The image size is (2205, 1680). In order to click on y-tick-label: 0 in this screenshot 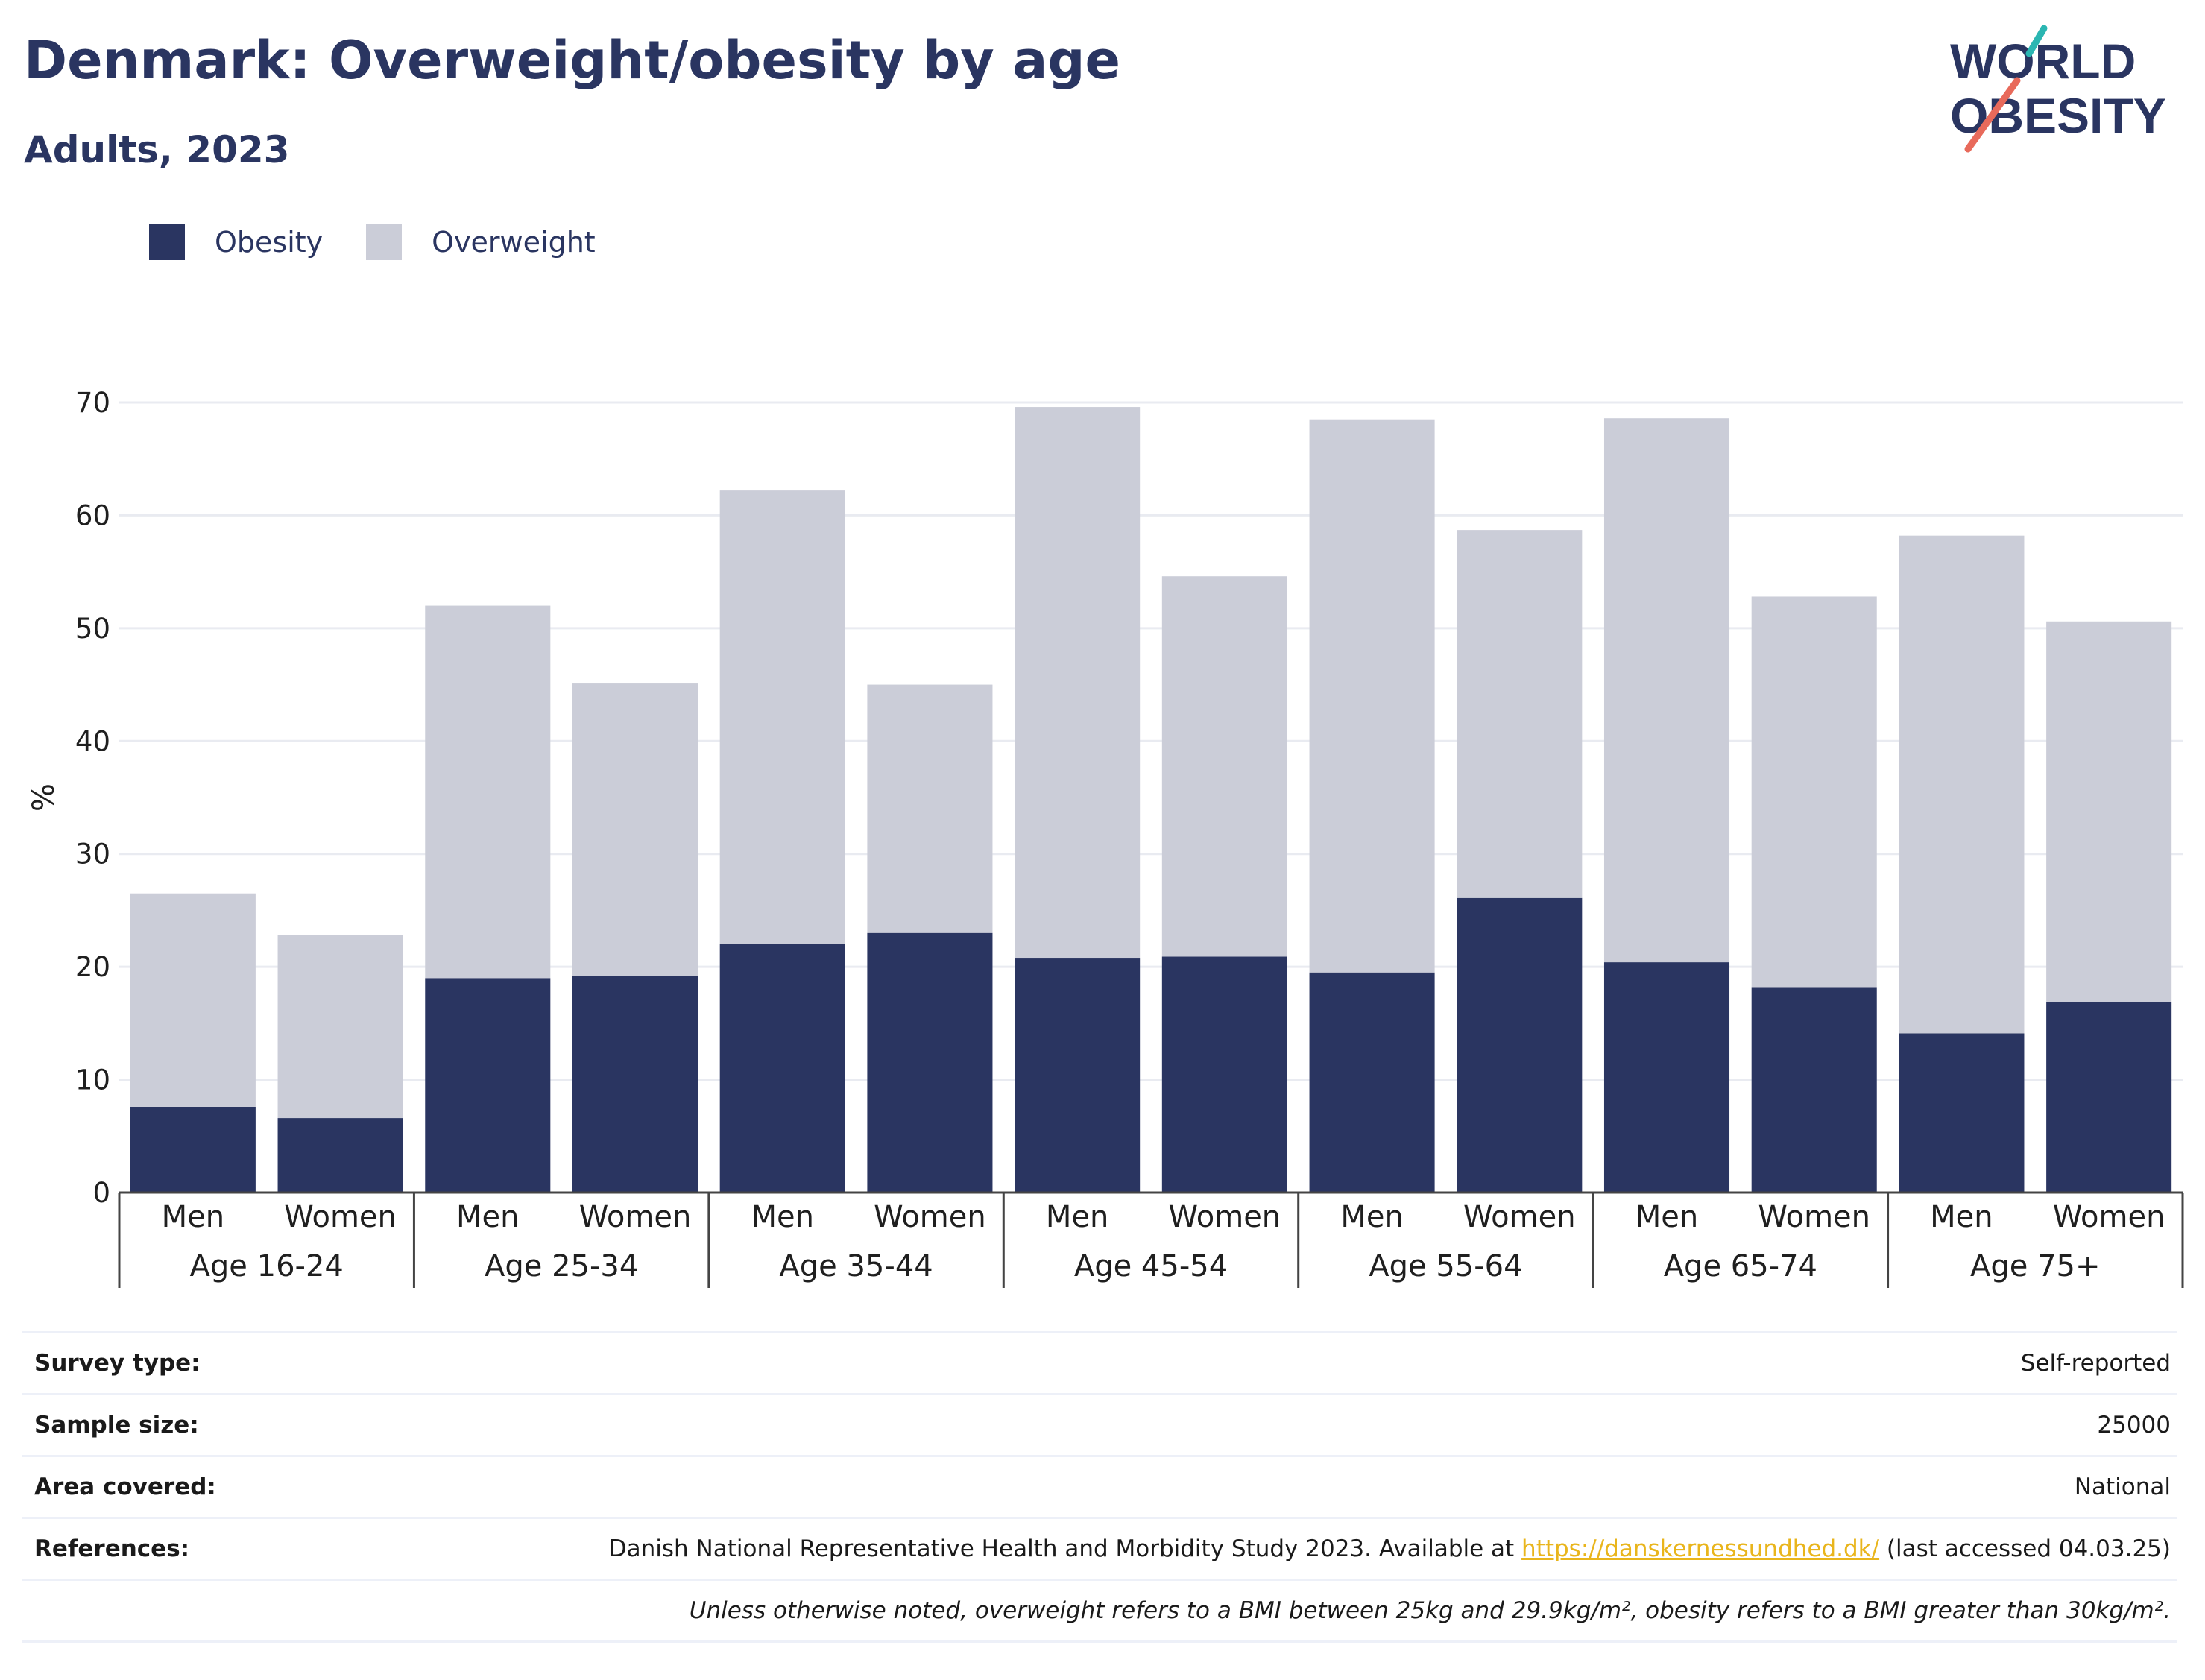, I will do `click(101, 1193)`.